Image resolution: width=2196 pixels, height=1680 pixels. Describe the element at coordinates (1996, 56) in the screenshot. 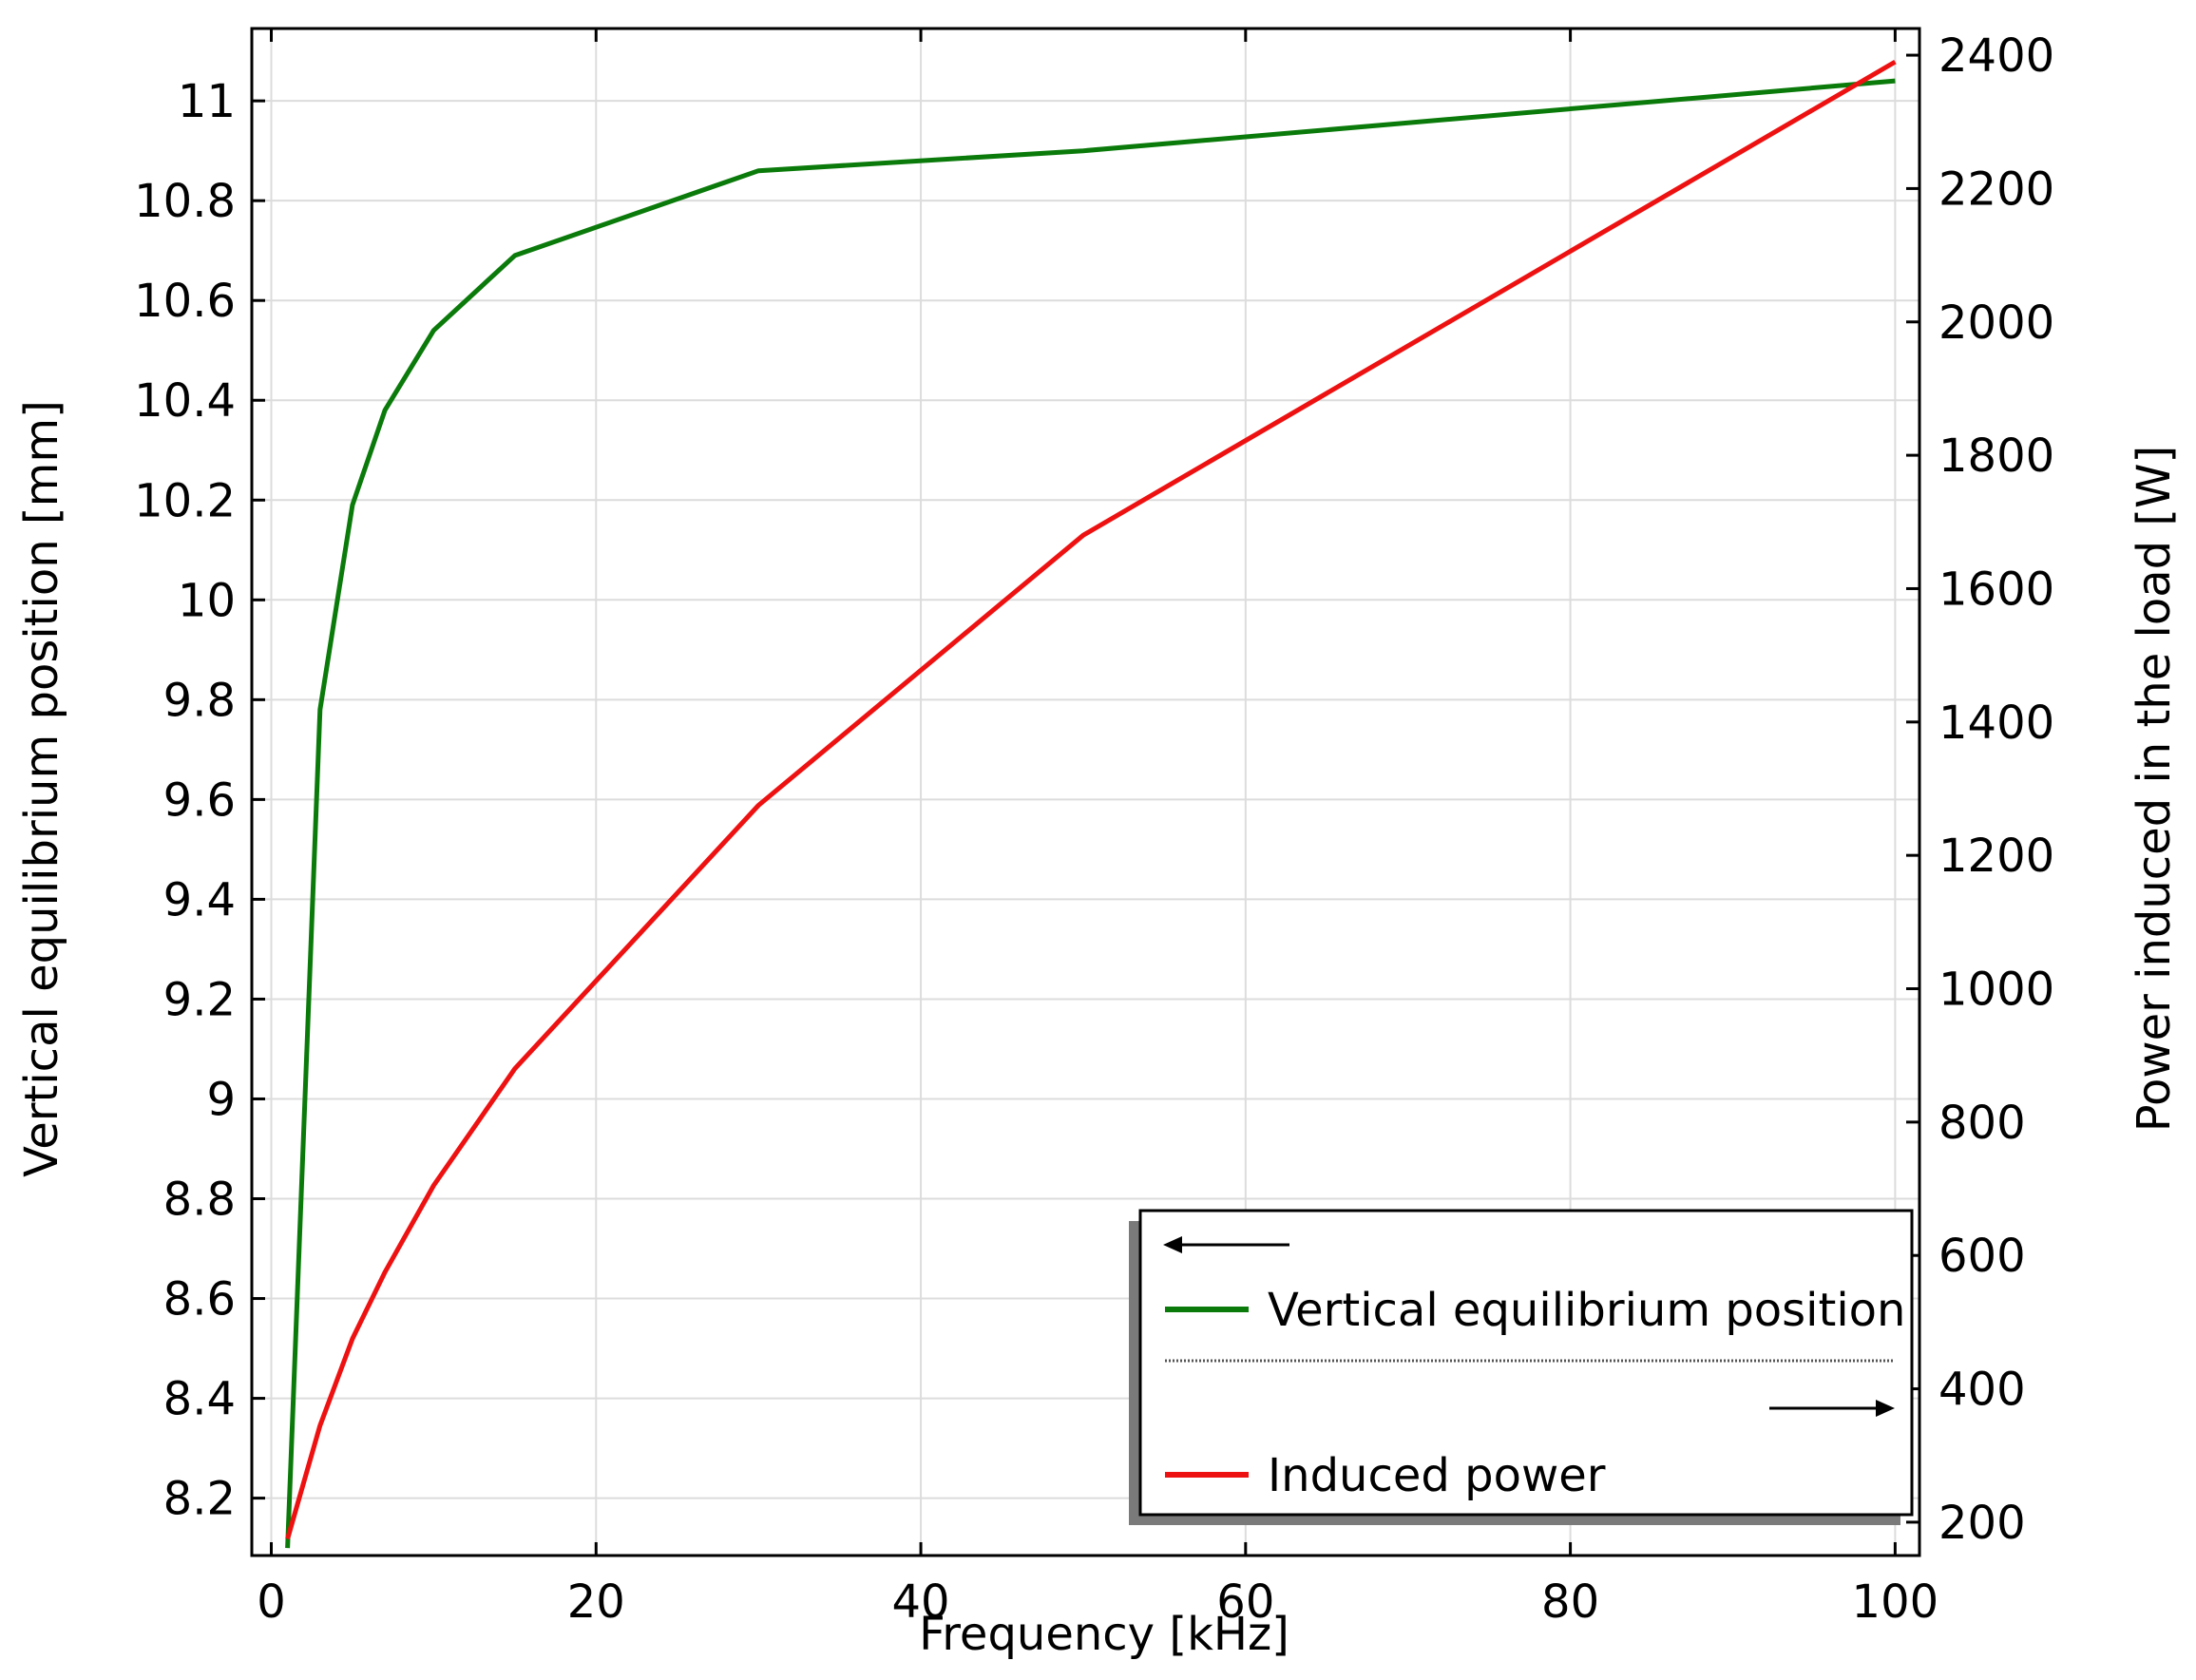

I see `y-right-tick-label: 2400` at that location.